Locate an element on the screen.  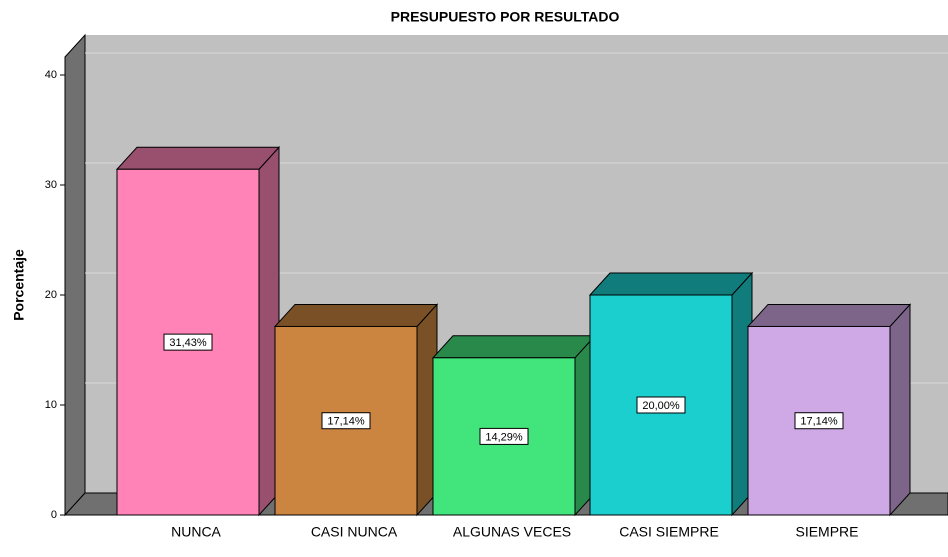
y-axis-label: Porcentaje is located at coordinates (19, 285).